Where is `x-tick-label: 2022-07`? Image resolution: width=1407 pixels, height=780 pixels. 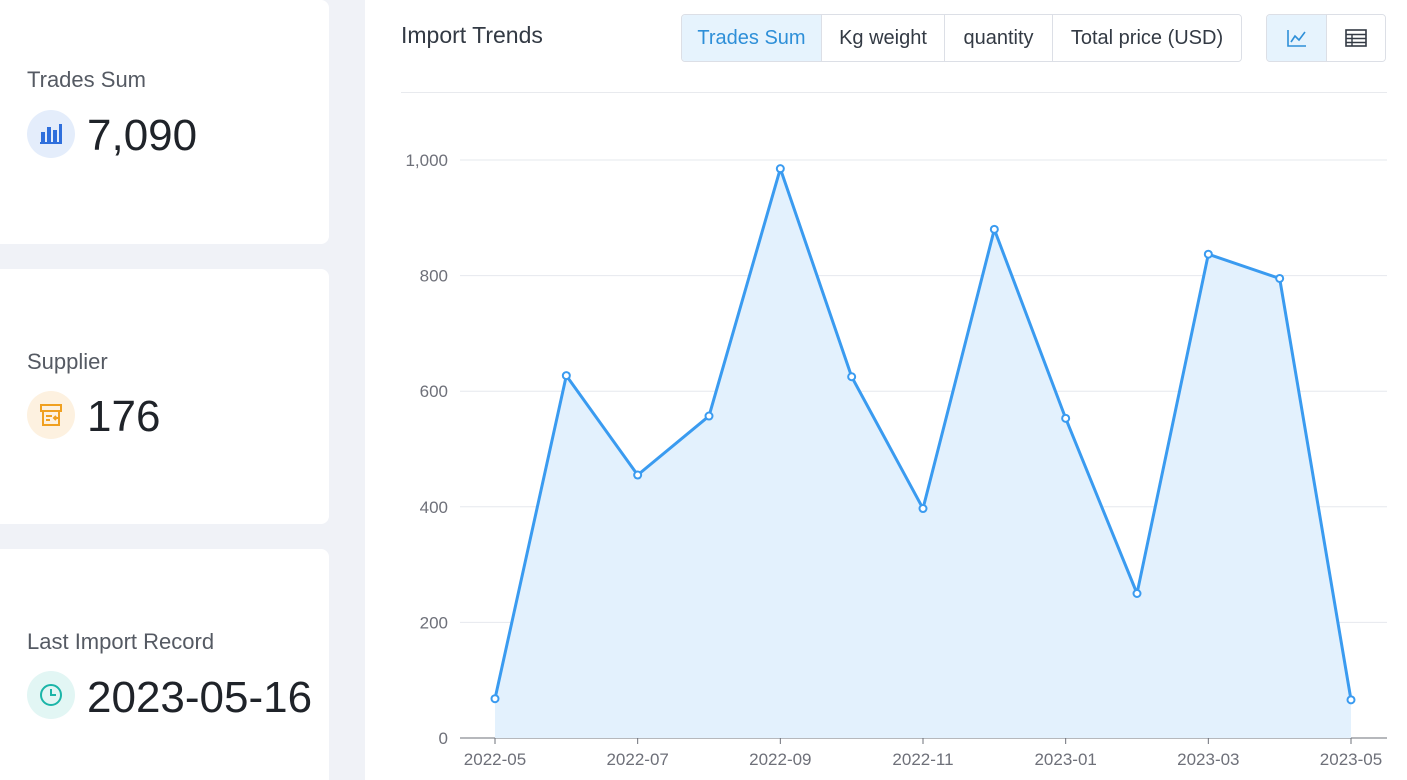
x-tick-label: 2022-07 is located at coordinates (637, 759).